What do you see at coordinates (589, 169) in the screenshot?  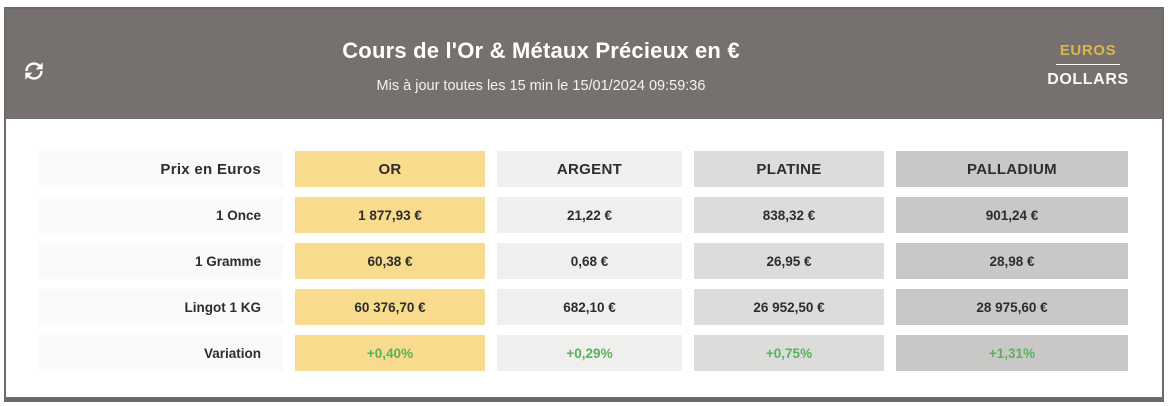 I see `column-header-argent: ARGENT` at bounding box center [589, 169].